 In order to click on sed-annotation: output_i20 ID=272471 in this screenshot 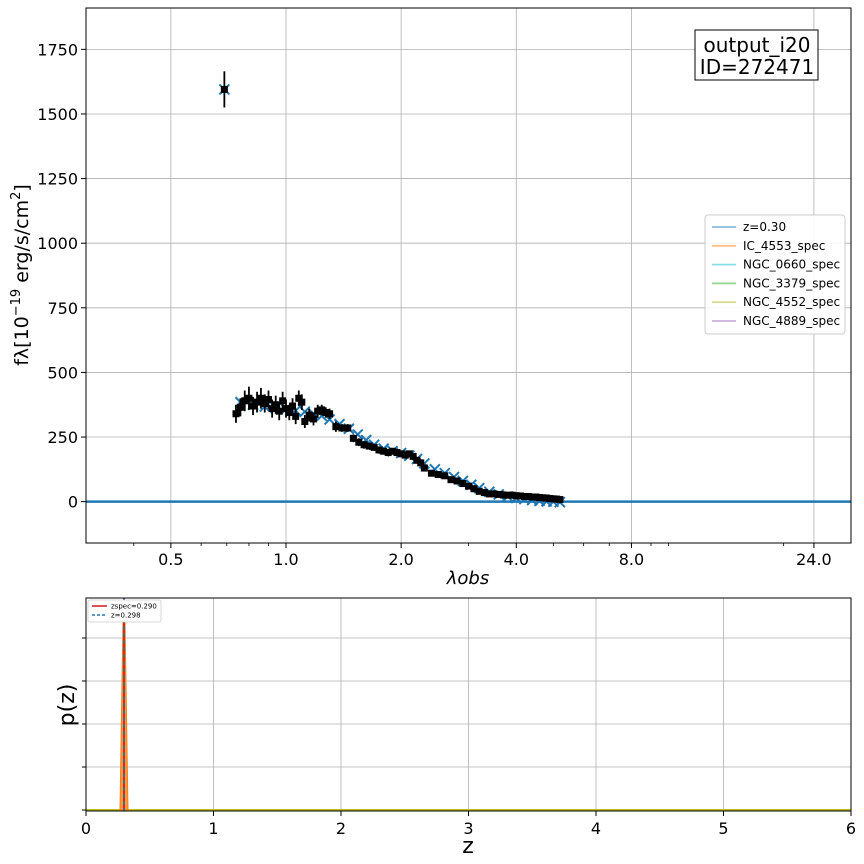, I will do `click(756, 55)`.